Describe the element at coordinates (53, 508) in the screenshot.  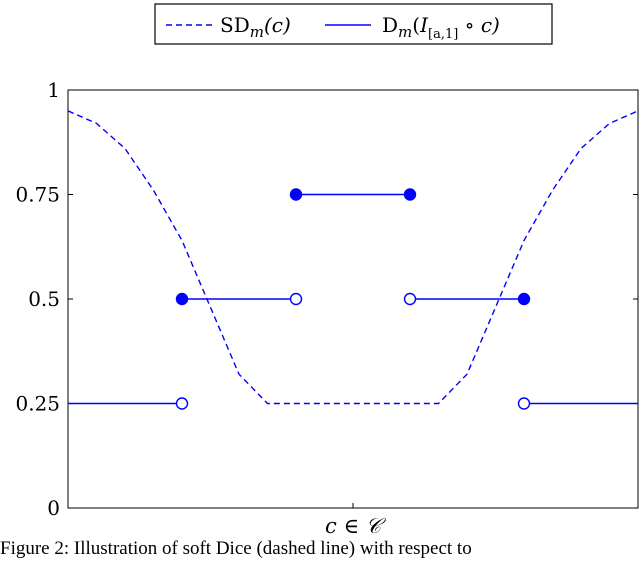
I see `y-tick-label: 0` at that location.